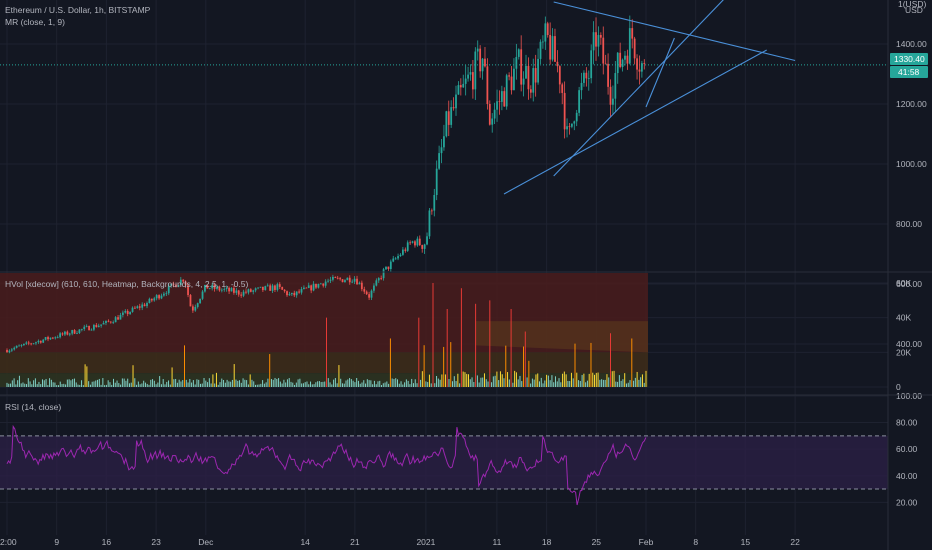  I want to click on trendline-lower, so click(635, 122).